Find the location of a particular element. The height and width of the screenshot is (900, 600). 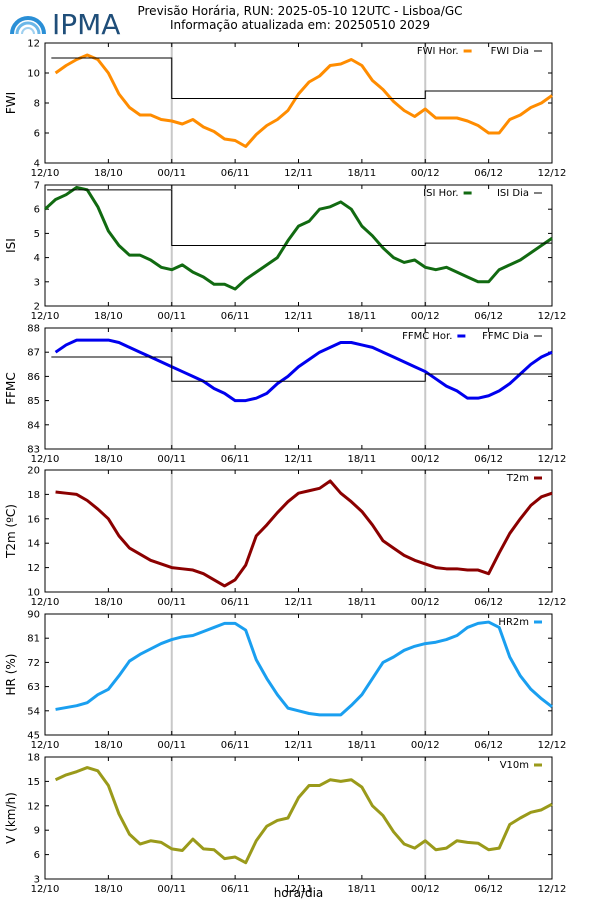

y-tick-label: 83 is located at coordinates (33, 450).